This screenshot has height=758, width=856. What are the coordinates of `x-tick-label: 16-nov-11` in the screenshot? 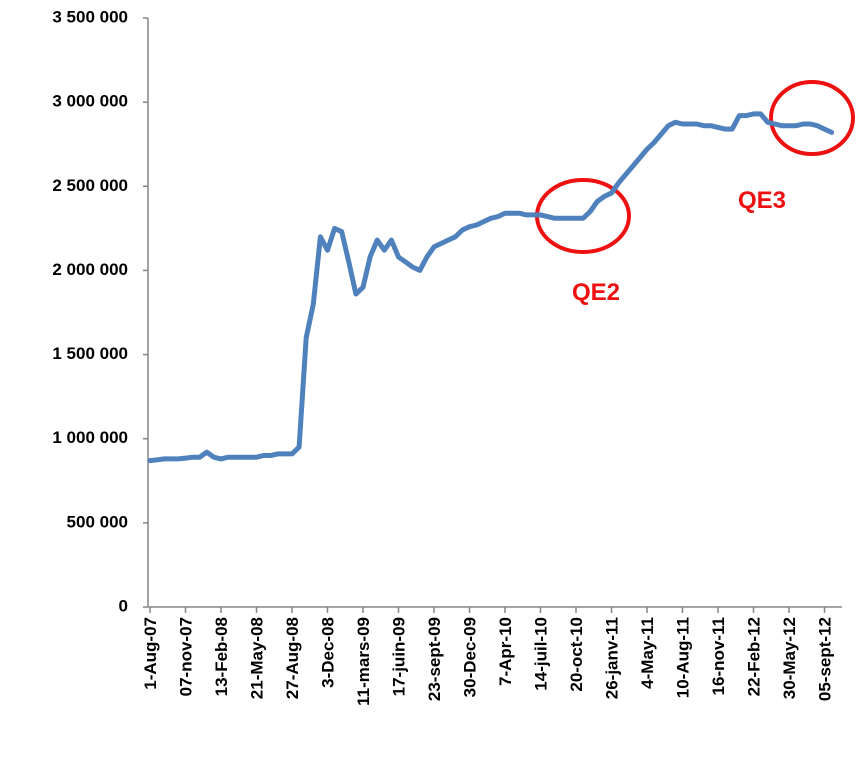 It's located at (718, 656).